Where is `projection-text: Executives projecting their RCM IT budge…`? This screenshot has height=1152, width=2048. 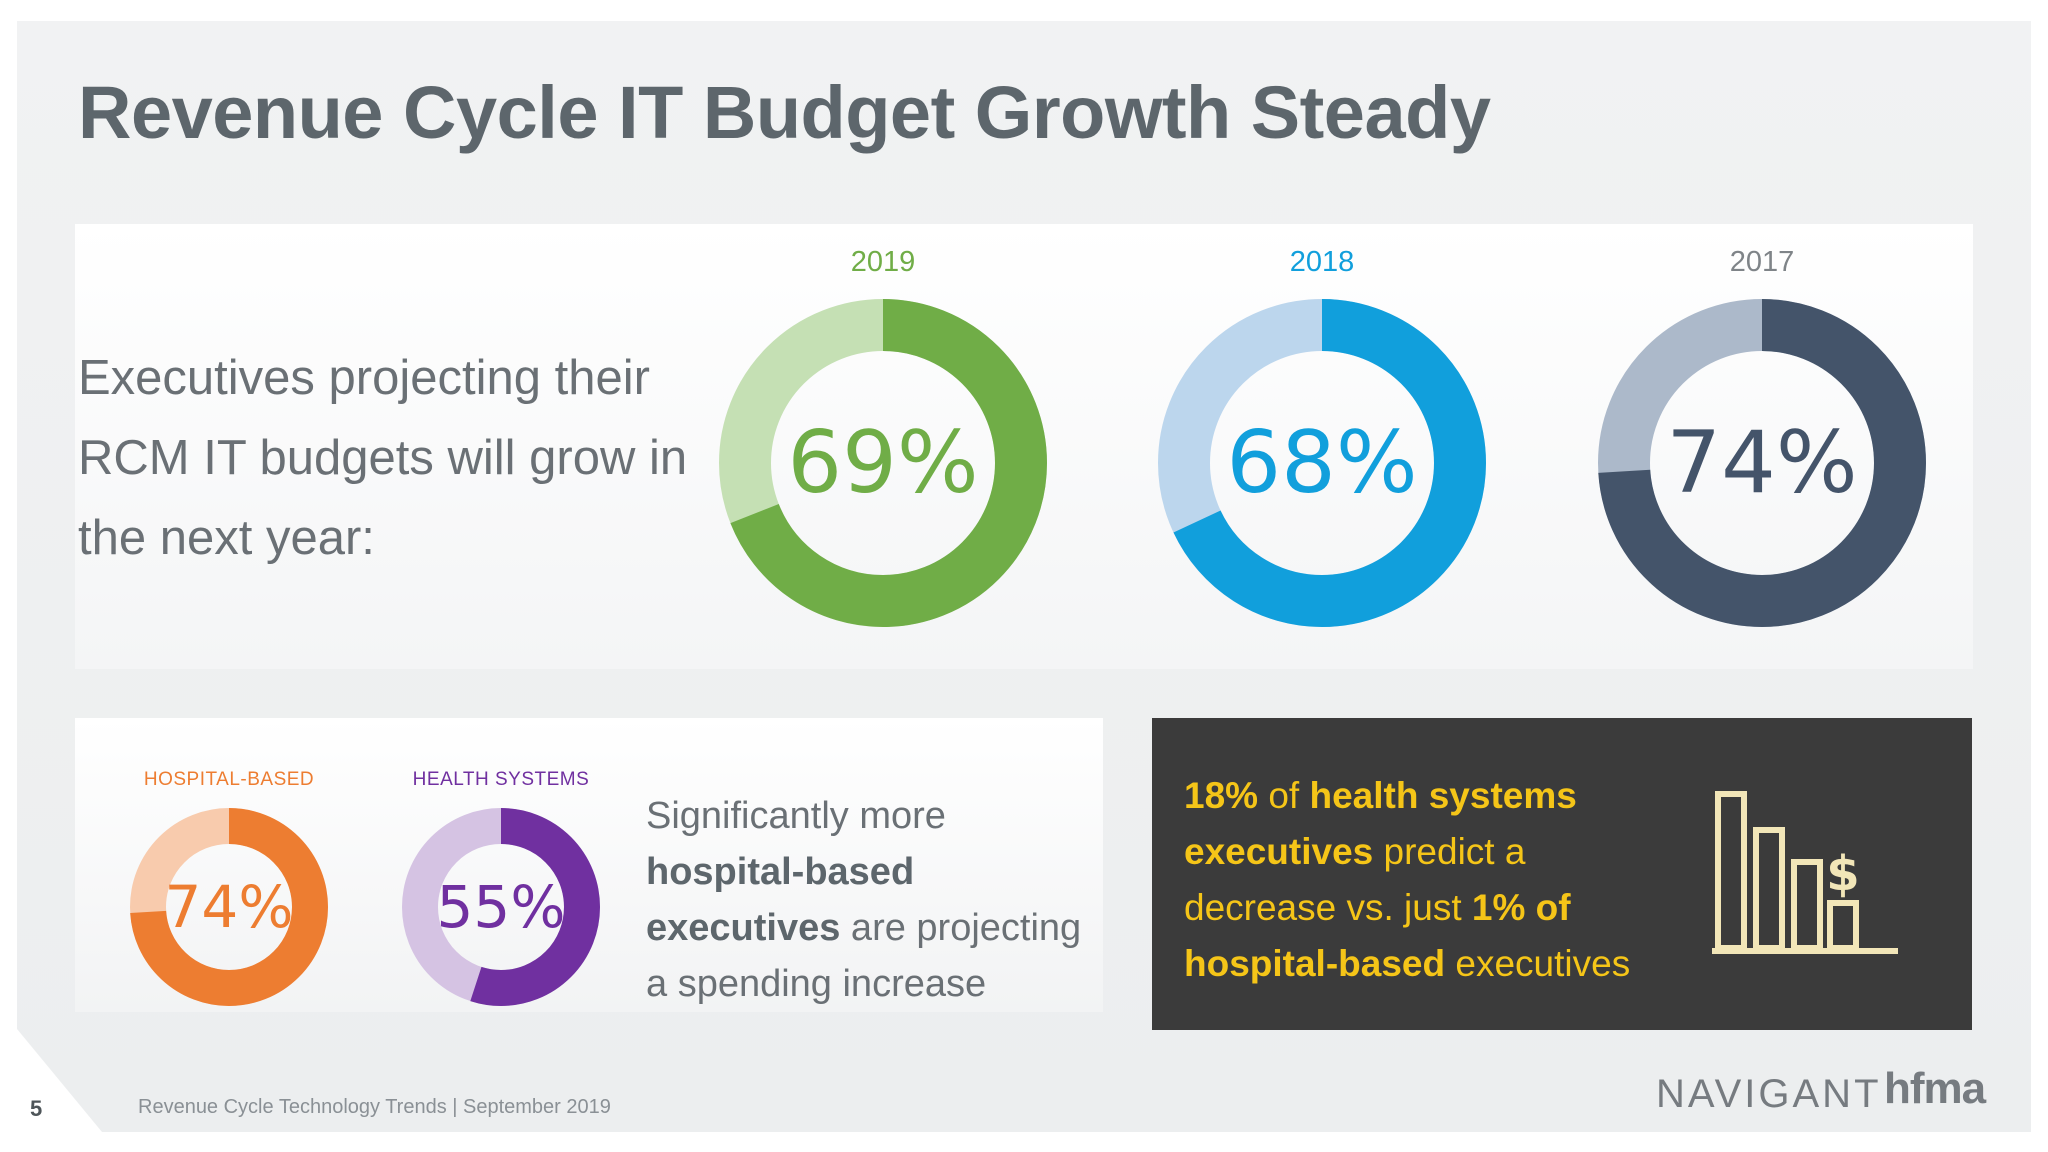 projection-text: Executives projecting their RCM IT budge… is located at coordinates (383, 458).